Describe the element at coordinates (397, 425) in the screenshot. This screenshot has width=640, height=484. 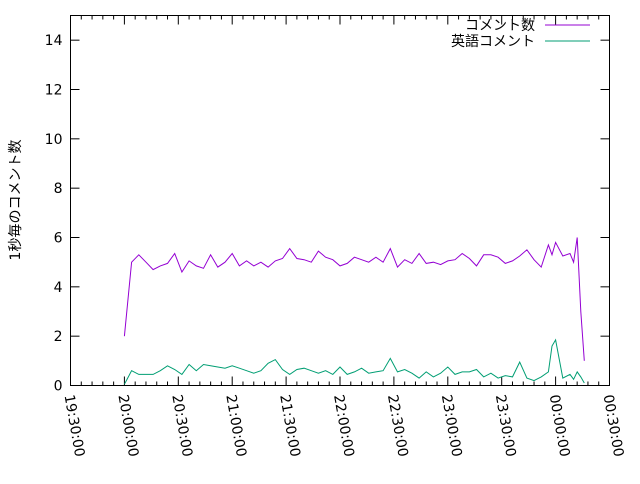
I see `x-tick-label: 22:30:00` at that location.